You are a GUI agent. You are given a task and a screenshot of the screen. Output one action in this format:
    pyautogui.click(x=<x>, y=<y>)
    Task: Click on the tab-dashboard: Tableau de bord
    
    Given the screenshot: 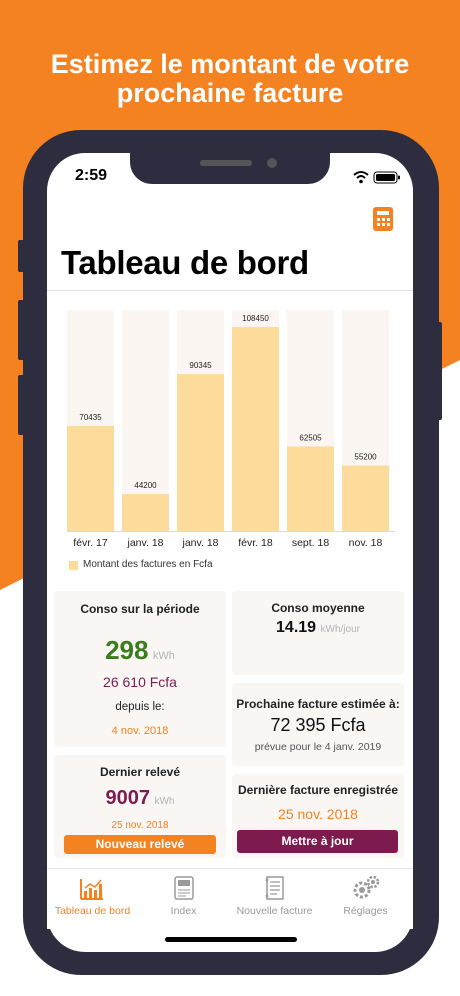 What is the action you would take?
    pyautogui.click(x=92, y=899)
    